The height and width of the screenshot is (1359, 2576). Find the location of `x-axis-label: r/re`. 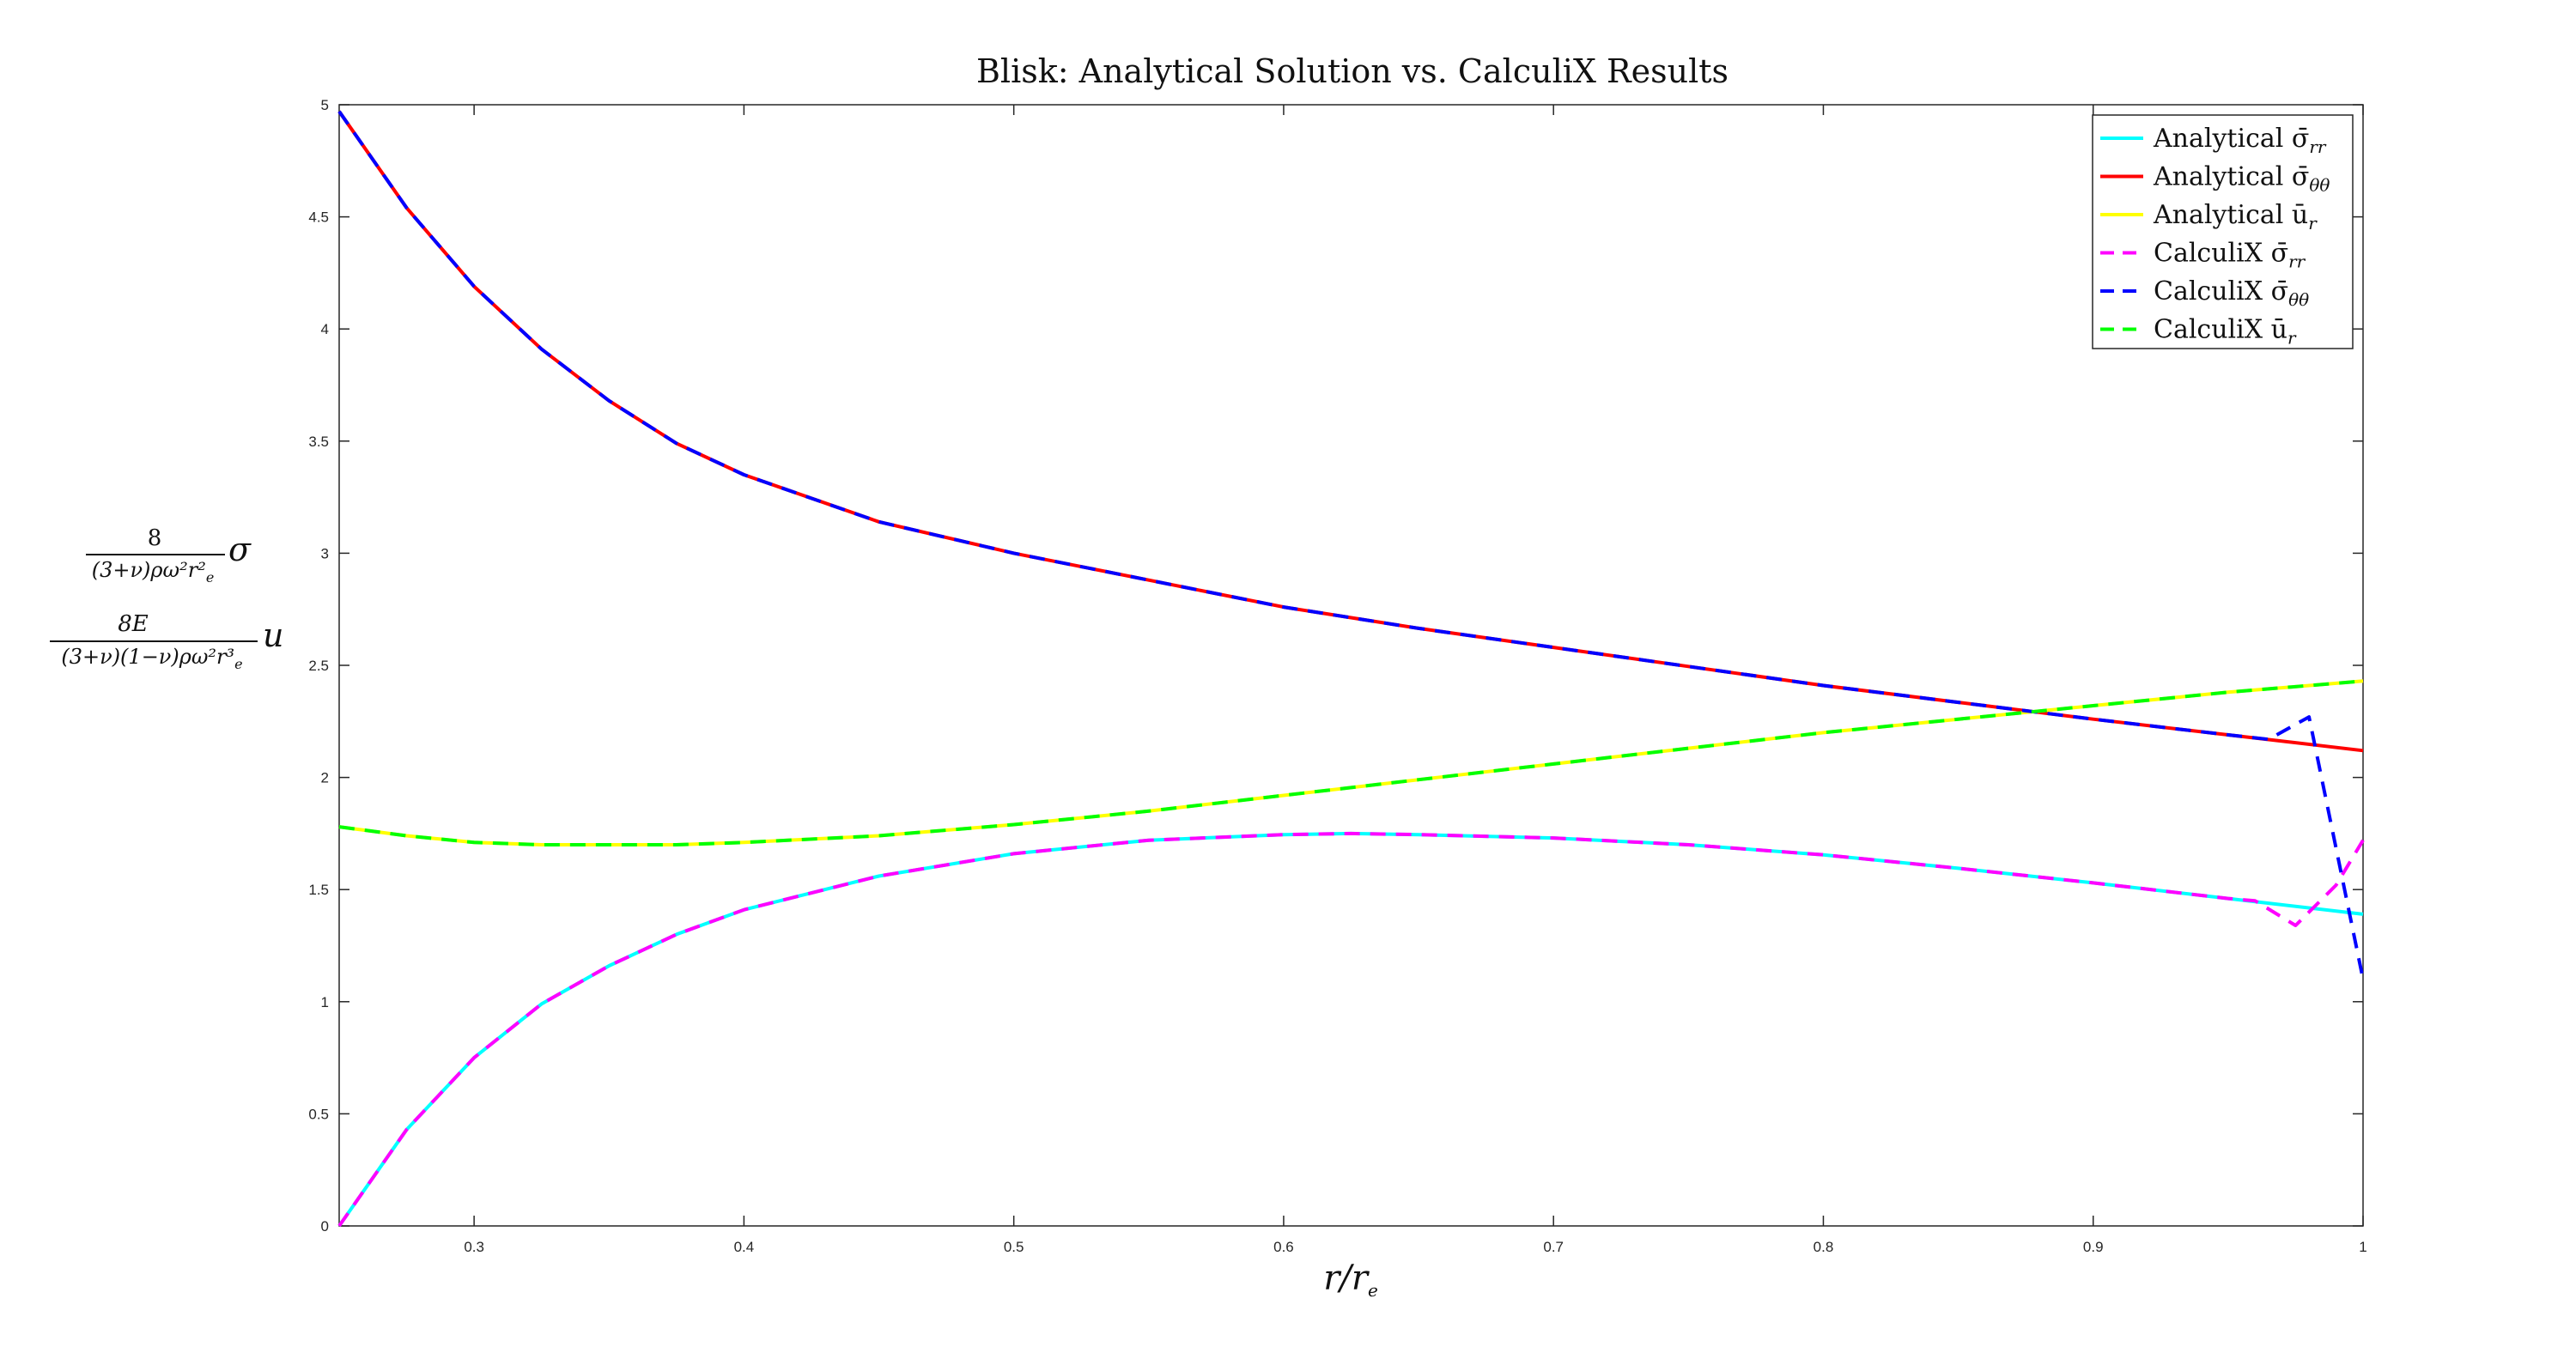

x-axis-label: r/re is located at coordinates (1350, 1280).